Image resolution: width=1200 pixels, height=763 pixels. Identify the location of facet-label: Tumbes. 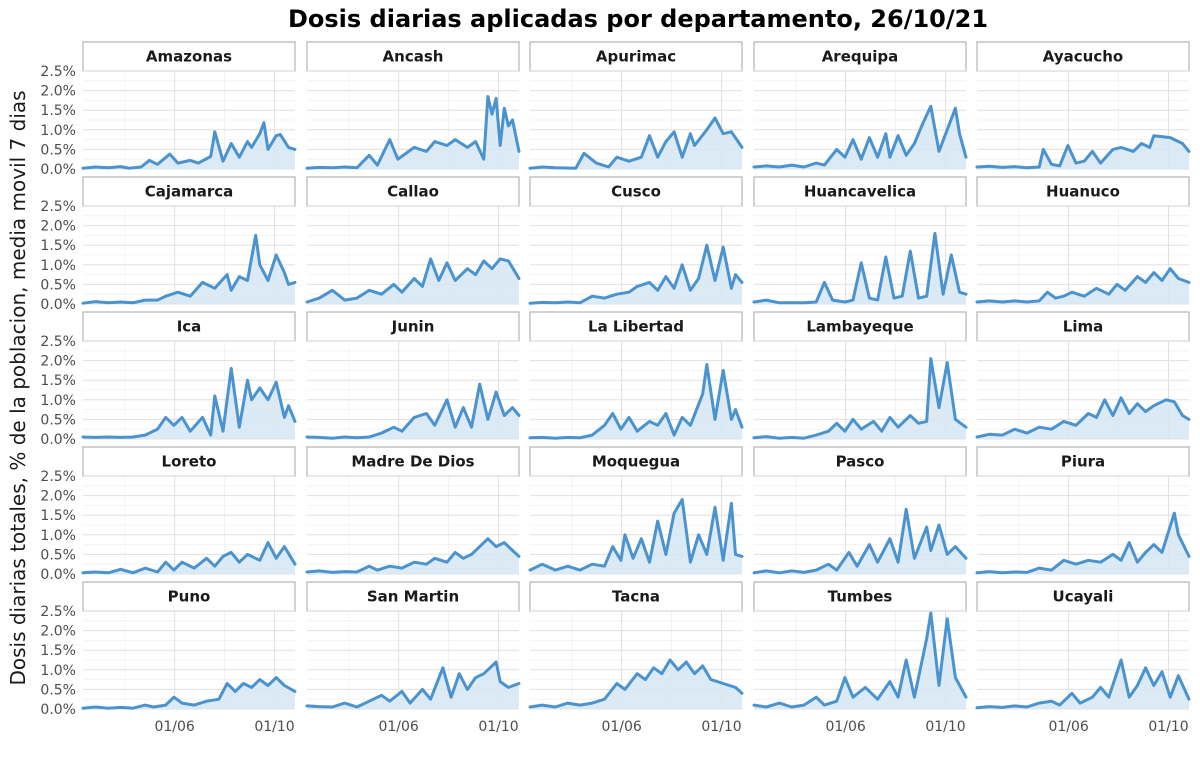
(860, 597).